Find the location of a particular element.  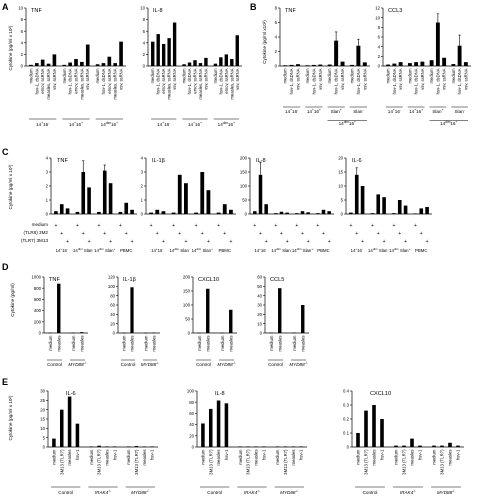

B-tnf-supergroup-label-part: + is located at coordinates (355, 122).